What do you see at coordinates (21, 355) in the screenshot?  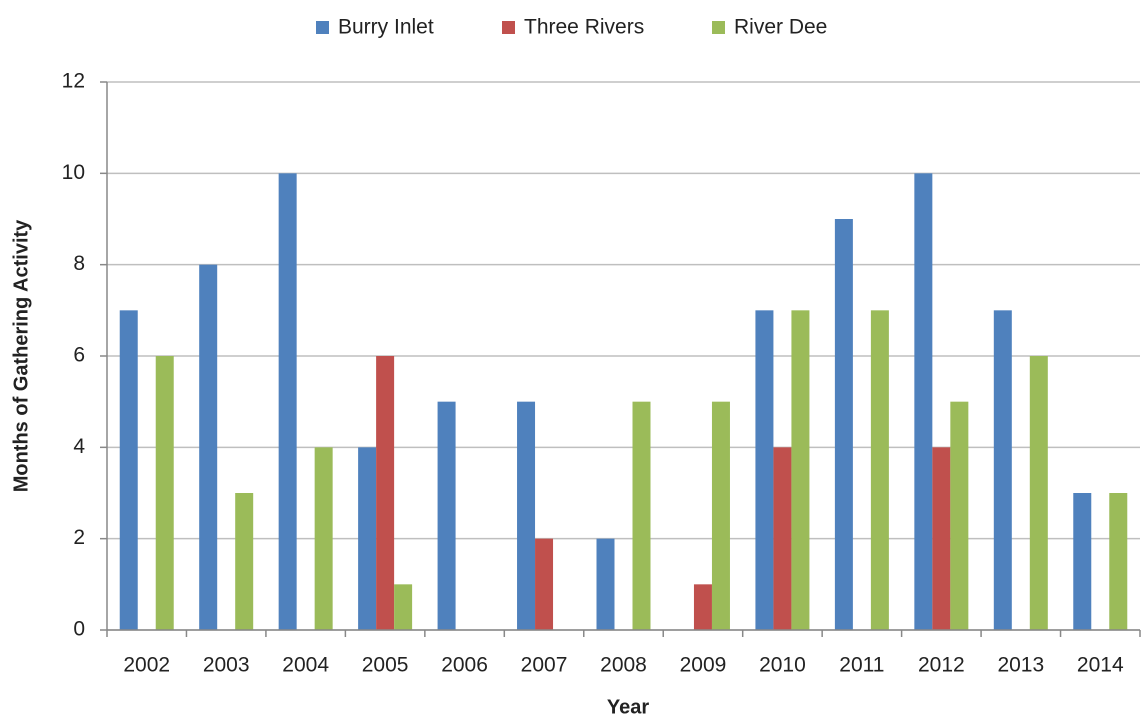 I see `y-axis-label: Months of Gathering Activity` at bounding box center [21, 355].